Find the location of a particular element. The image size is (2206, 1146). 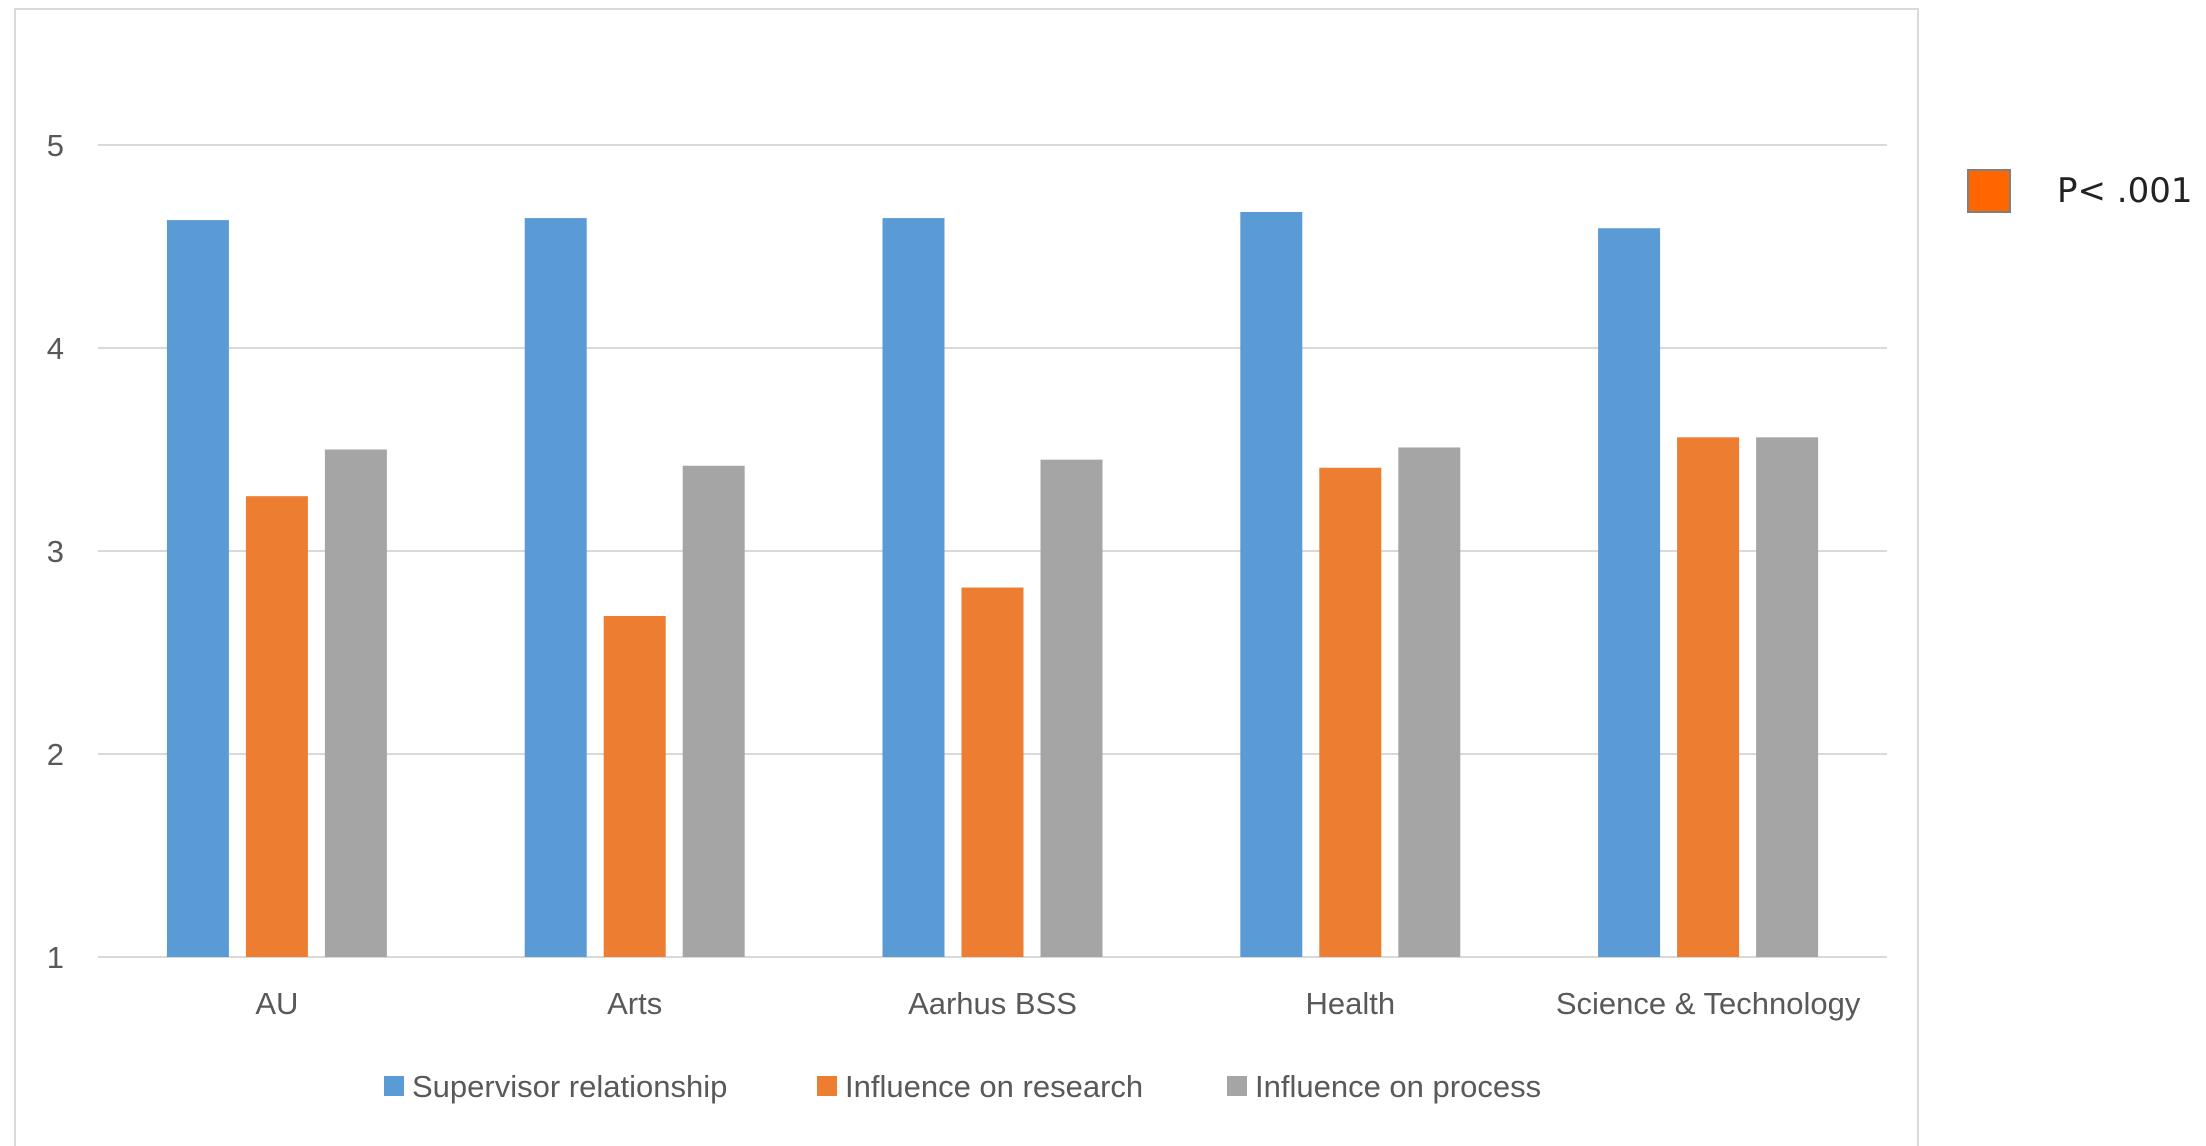

significance-legend: P< .001 is located at coordinates (2080, 191).